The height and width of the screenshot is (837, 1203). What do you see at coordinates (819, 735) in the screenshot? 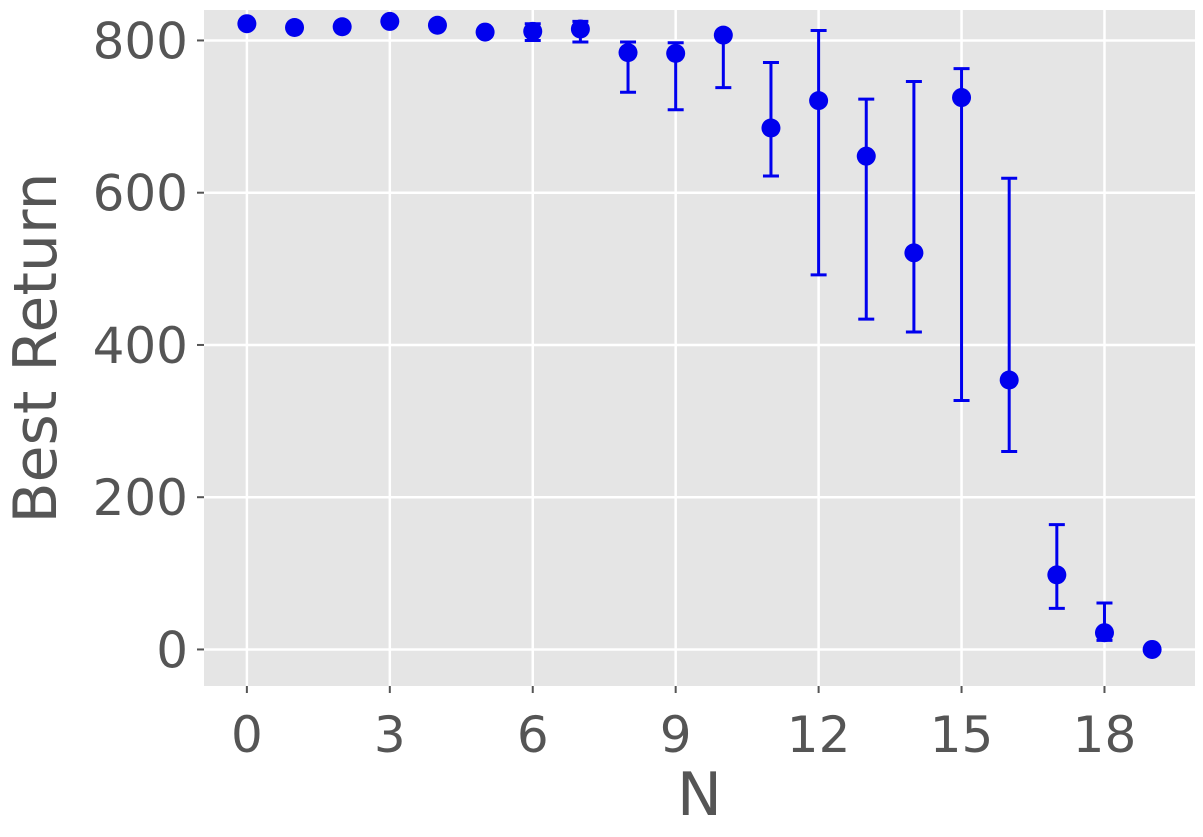
I see `x-tick-label: 12` at bounding box center [819, 735].